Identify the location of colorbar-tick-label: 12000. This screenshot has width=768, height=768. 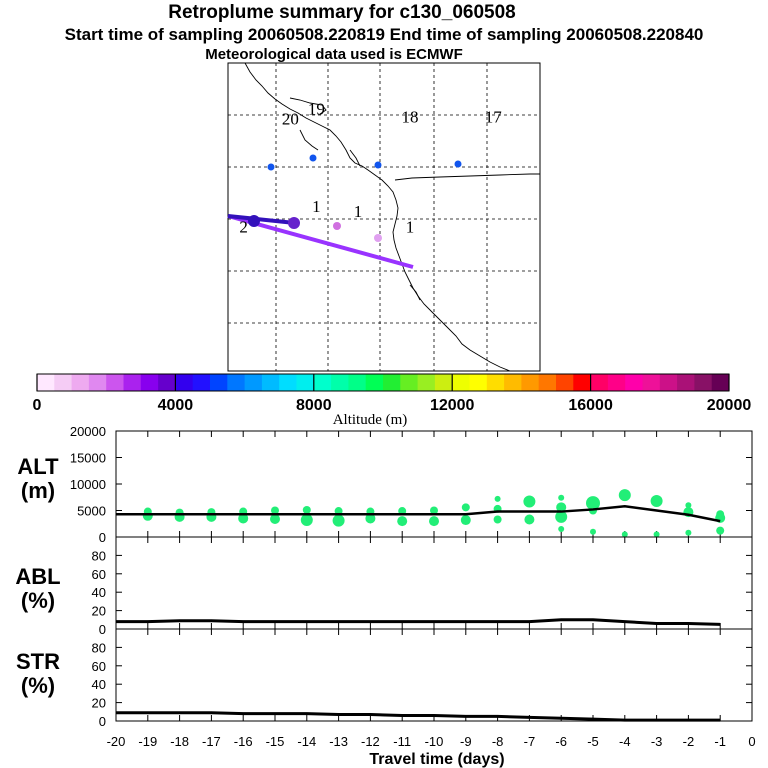
(452, 405).